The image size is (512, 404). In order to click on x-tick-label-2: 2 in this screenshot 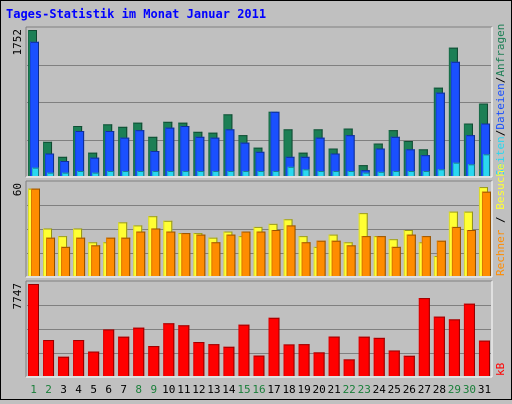, I will do `click(48, 389)`.